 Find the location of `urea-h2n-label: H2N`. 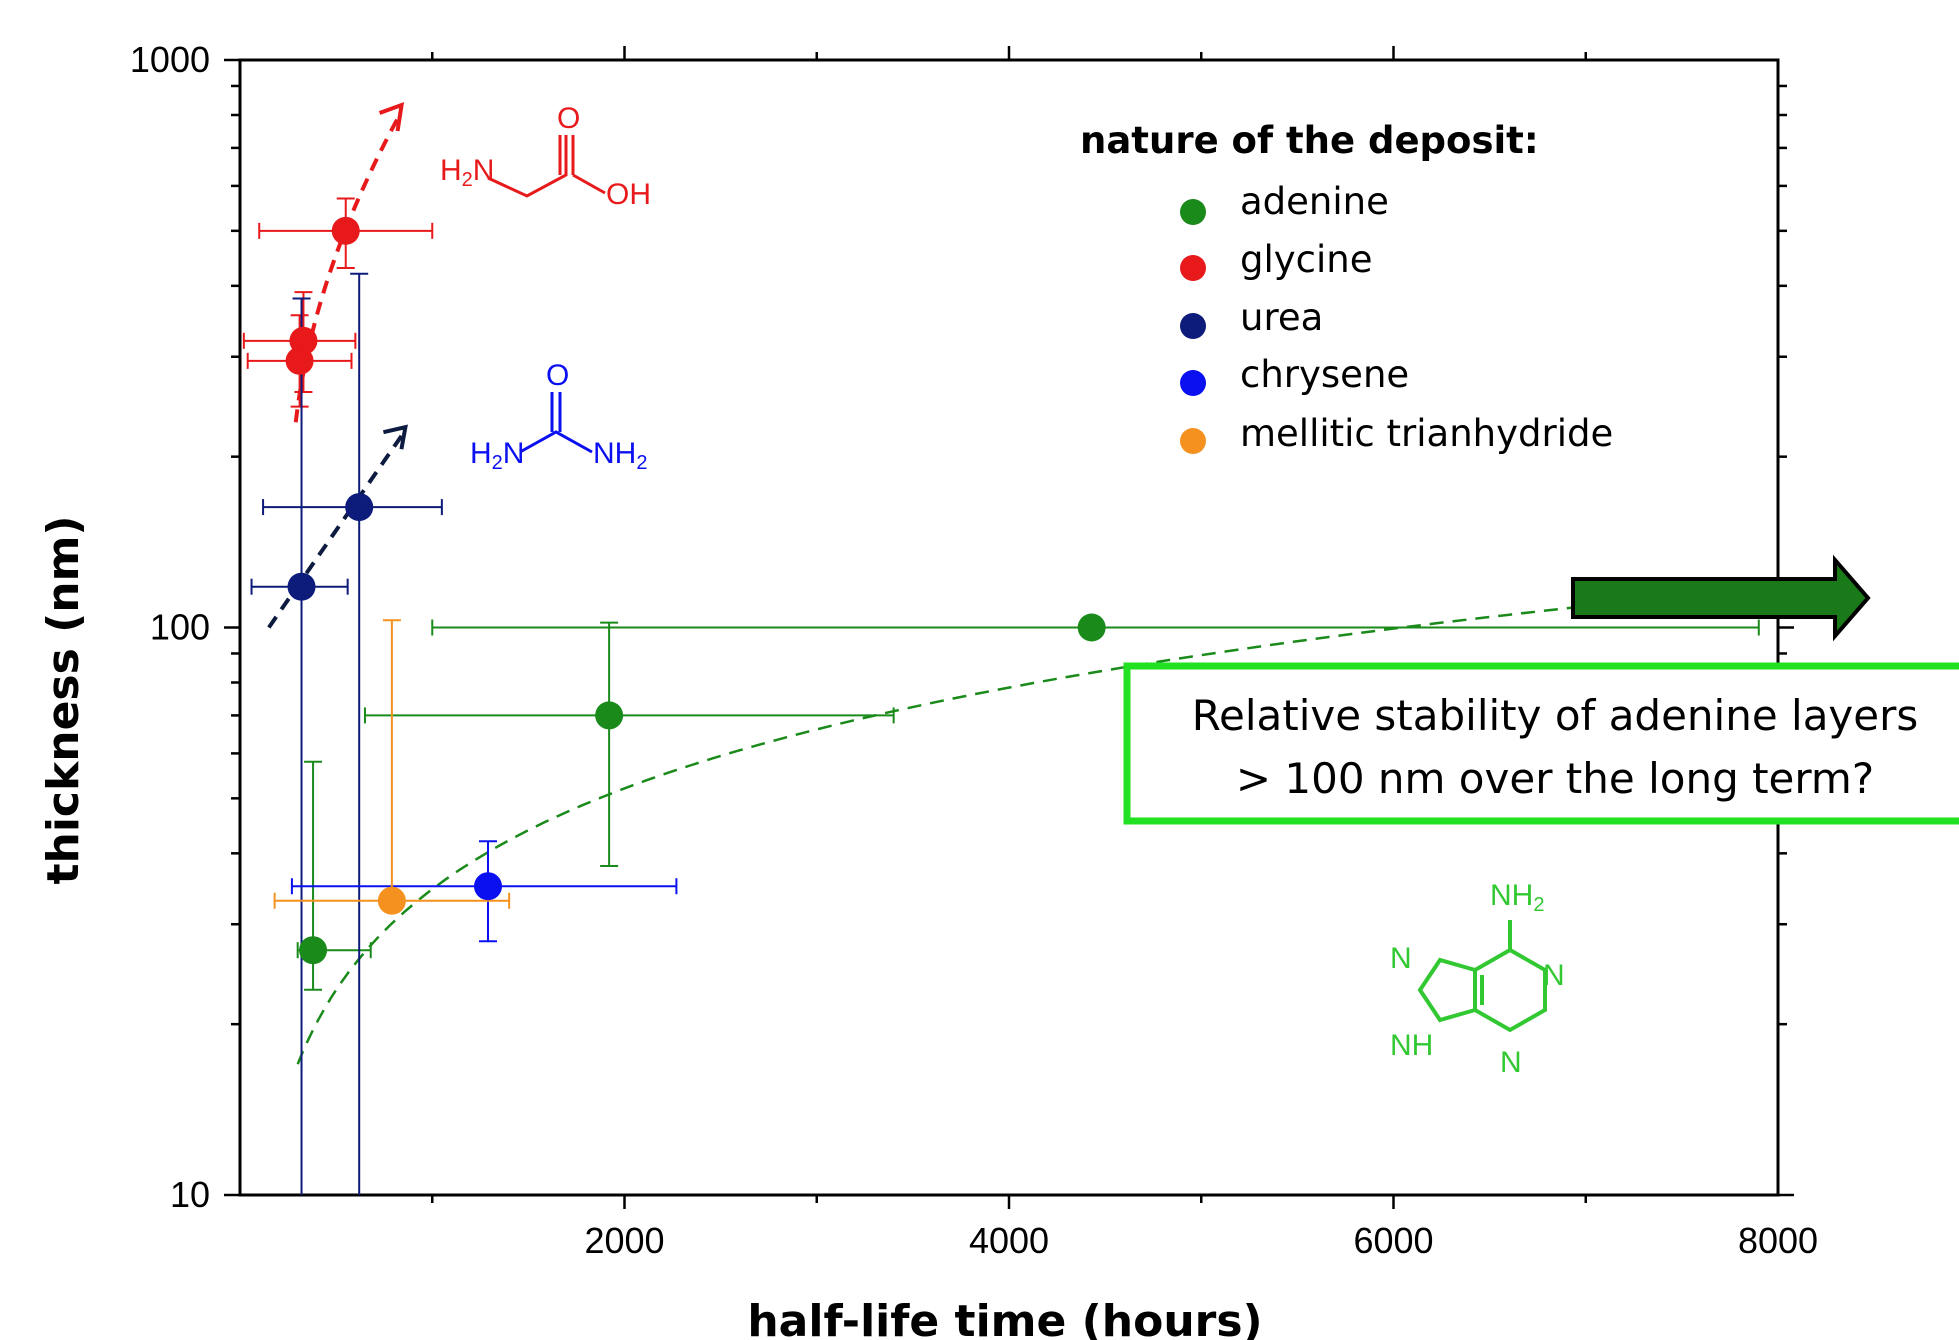

urea-h2n-label: H2N is located at coordinates (497, 455).